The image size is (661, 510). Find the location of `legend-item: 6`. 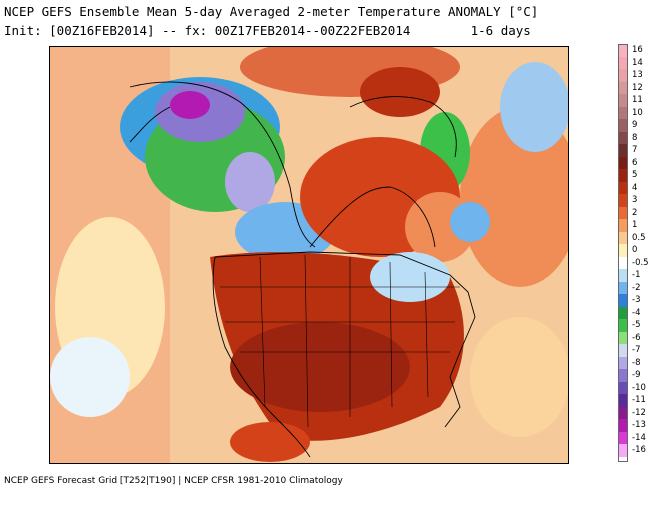

legend-item: 6 is located at coordinates (639, 162).